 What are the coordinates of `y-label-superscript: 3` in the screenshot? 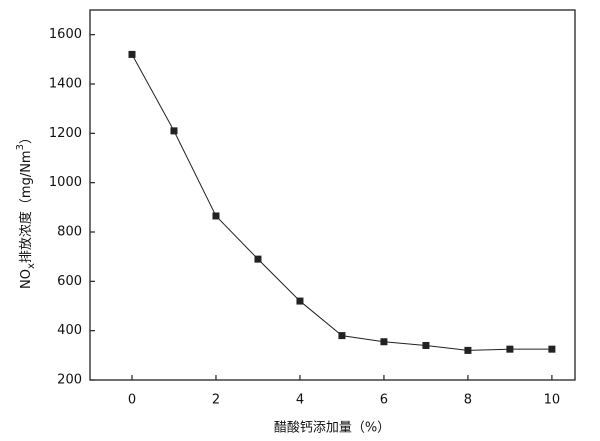 It's located at (20, 147).